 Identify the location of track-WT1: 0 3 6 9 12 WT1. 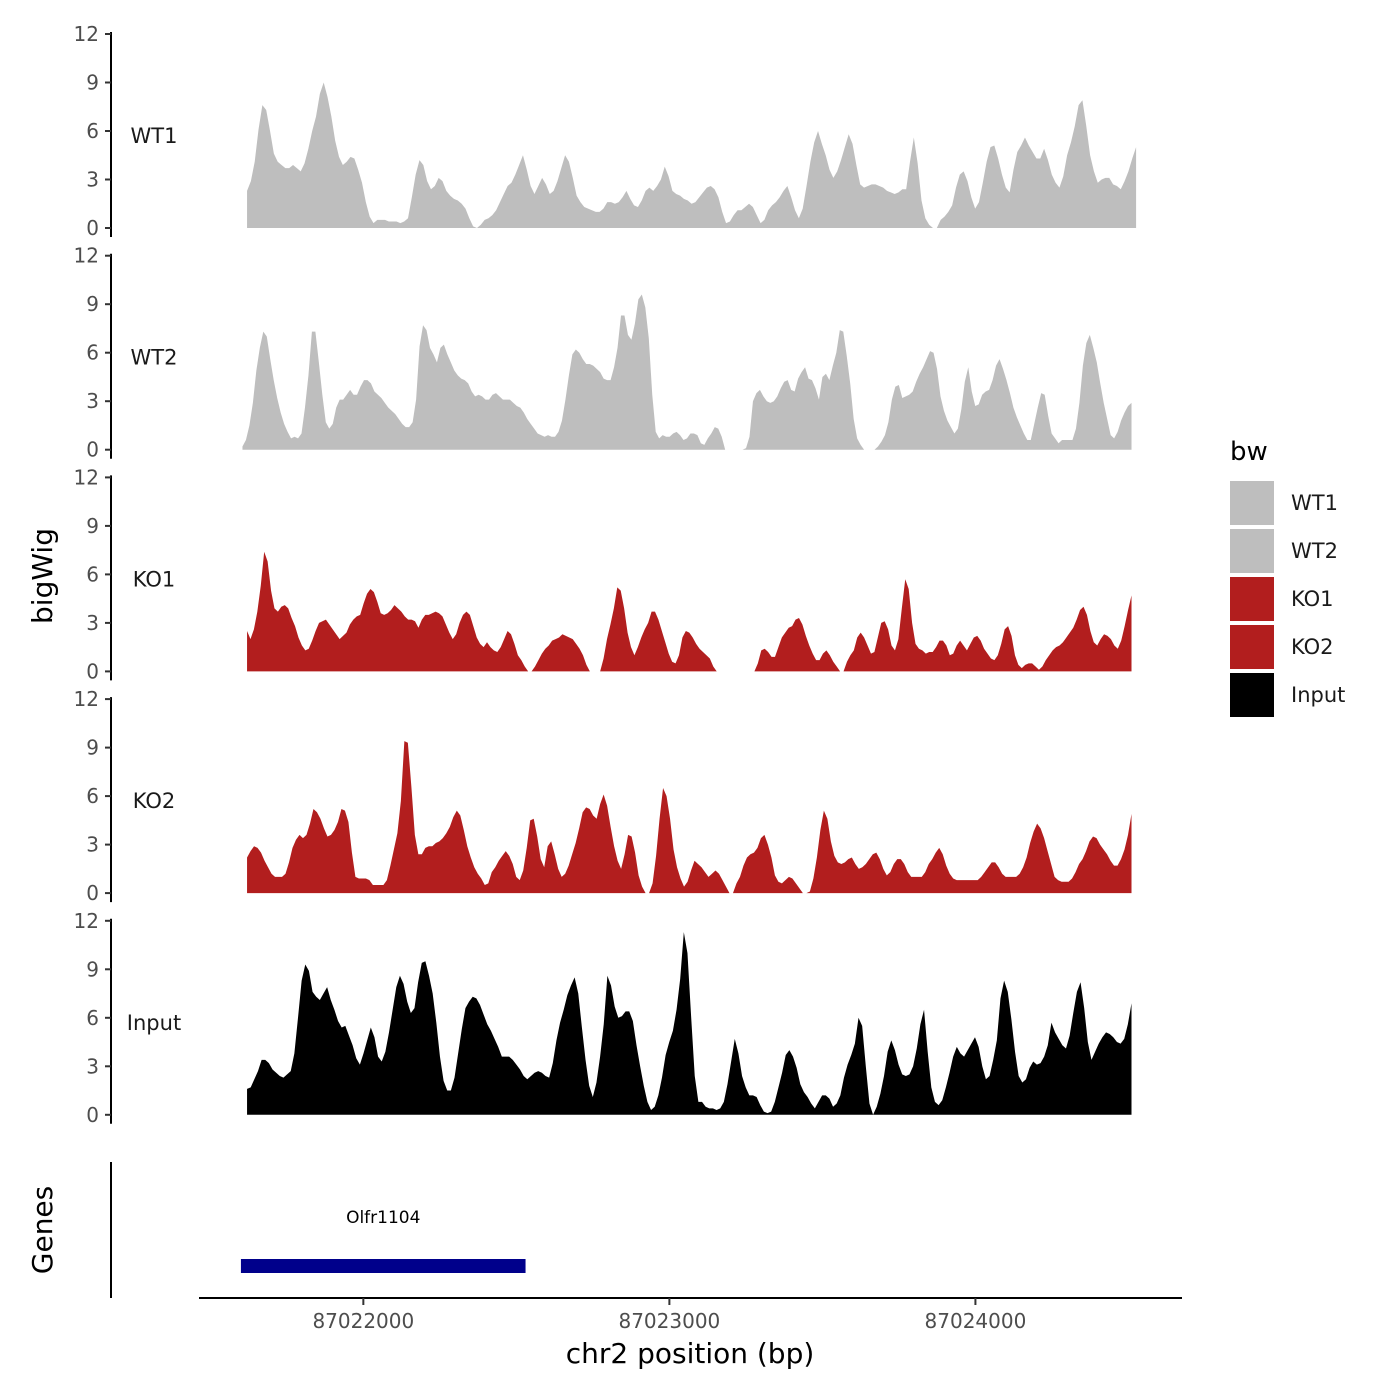
(605, 131).